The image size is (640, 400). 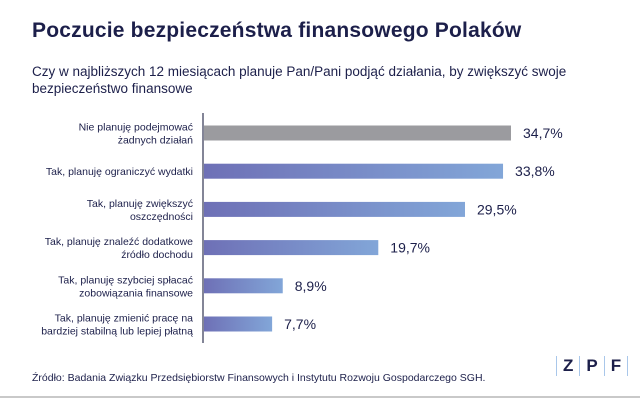 What do you see at coordinates (119, 172) in the screenshot?
I see `category-label: Tak, planuję ograniczyć wydatki` at bounding box center [119, 172].